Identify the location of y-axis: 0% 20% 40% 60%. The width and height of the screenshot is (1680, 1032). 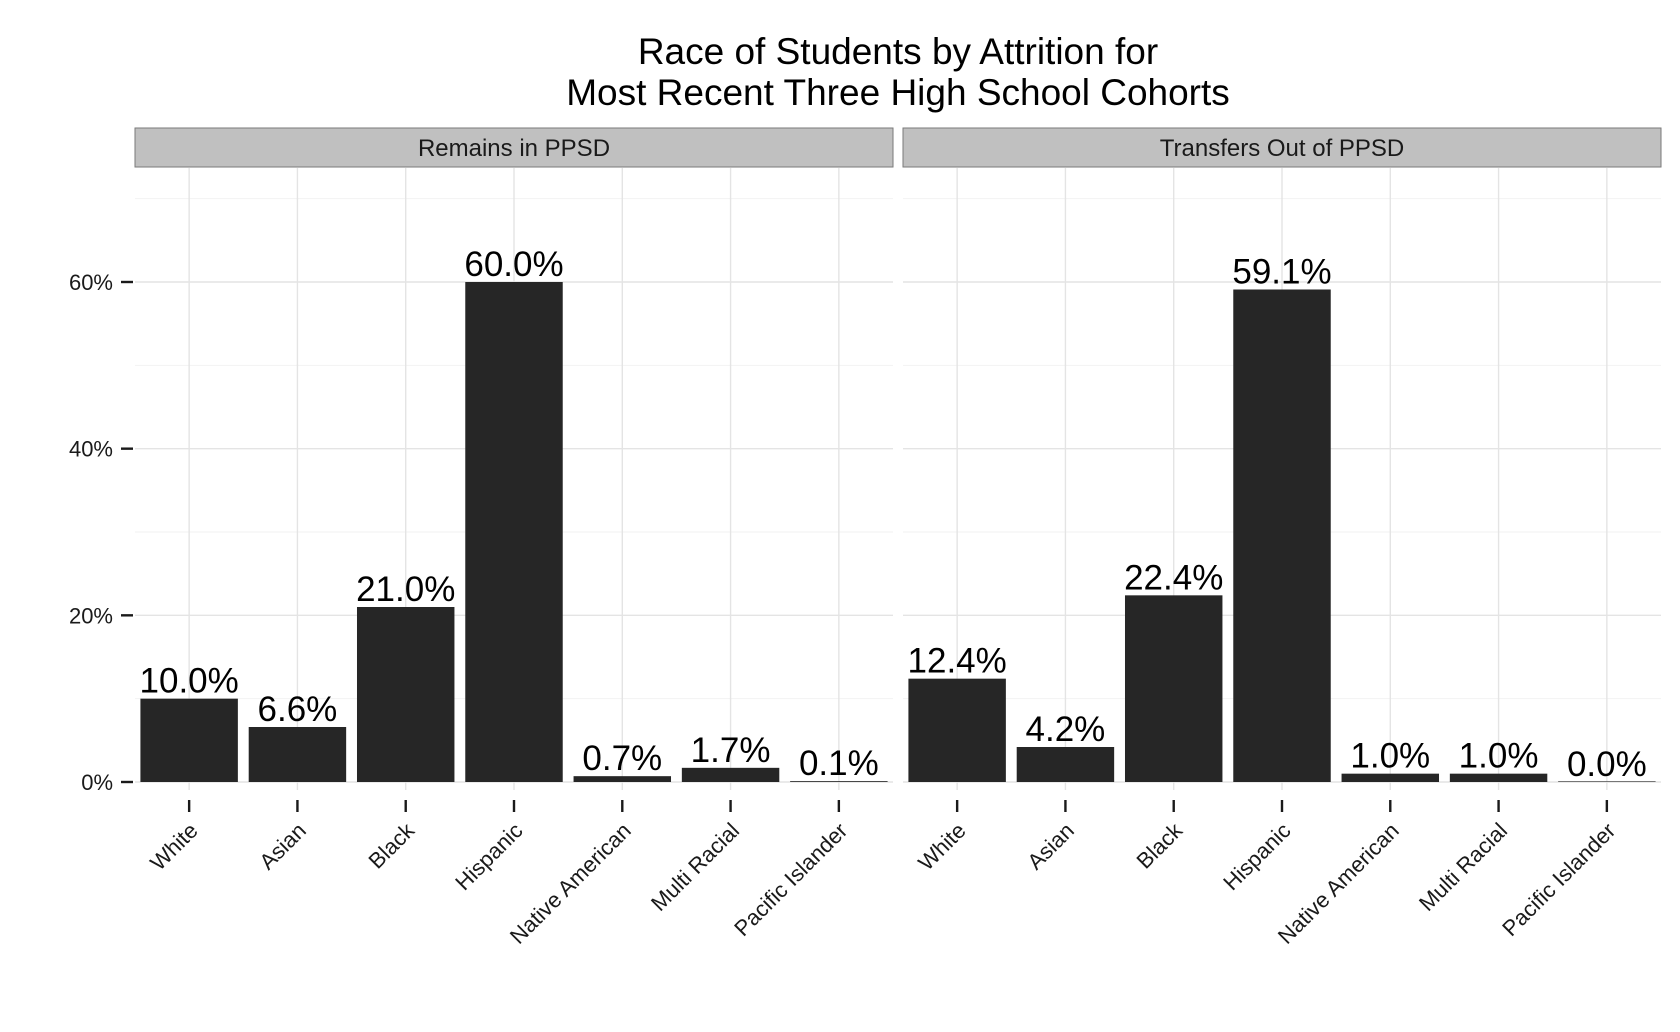
(101, 532).